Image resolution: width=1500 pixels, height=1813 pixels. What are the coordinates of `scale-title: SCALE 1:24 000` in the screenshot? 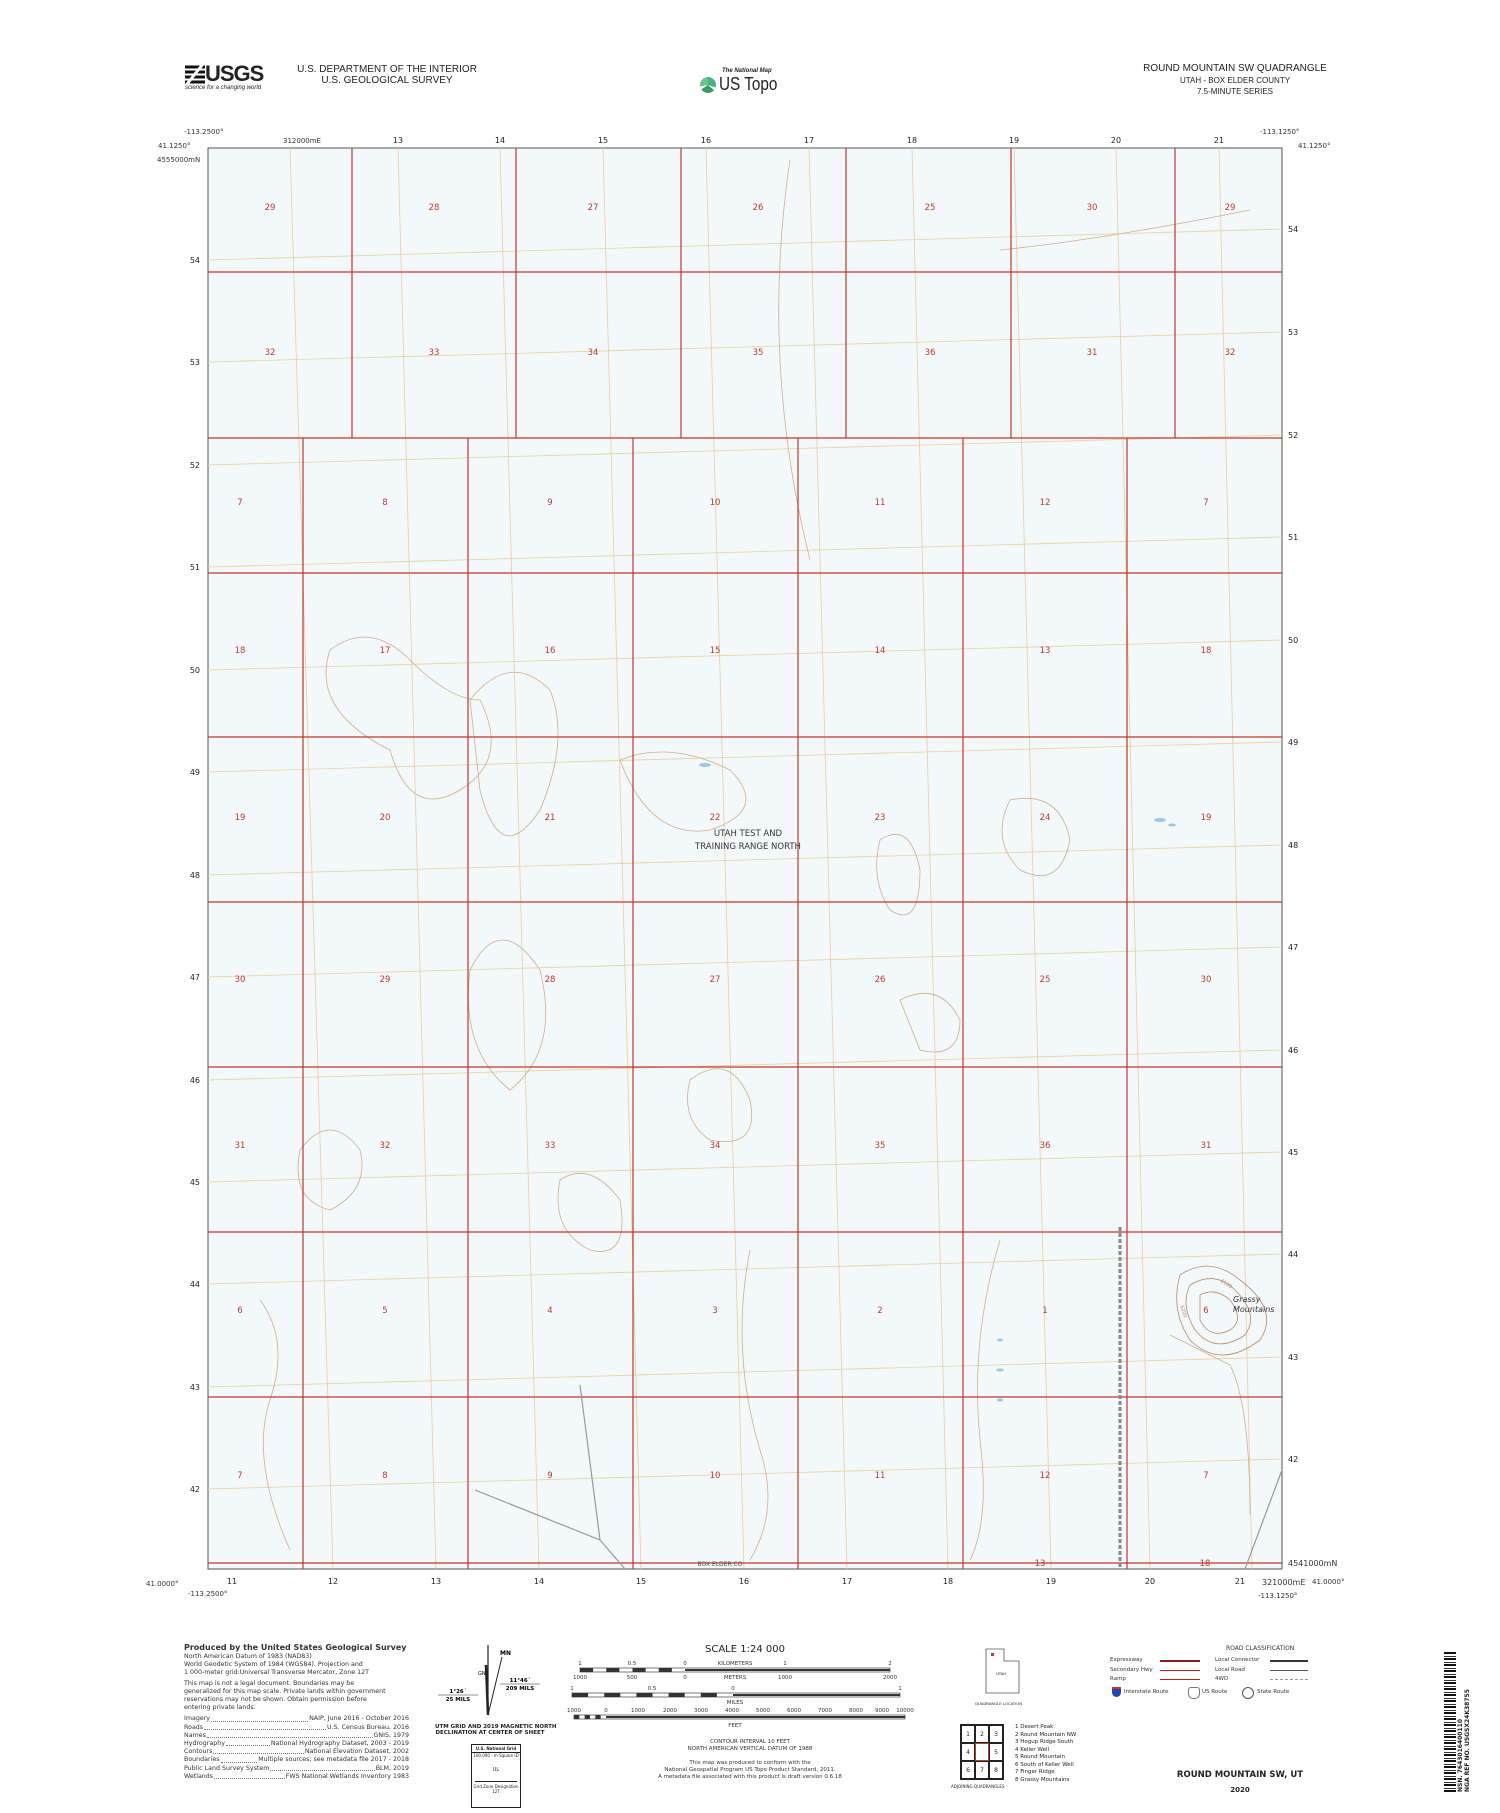 It's located at (745, 1649).